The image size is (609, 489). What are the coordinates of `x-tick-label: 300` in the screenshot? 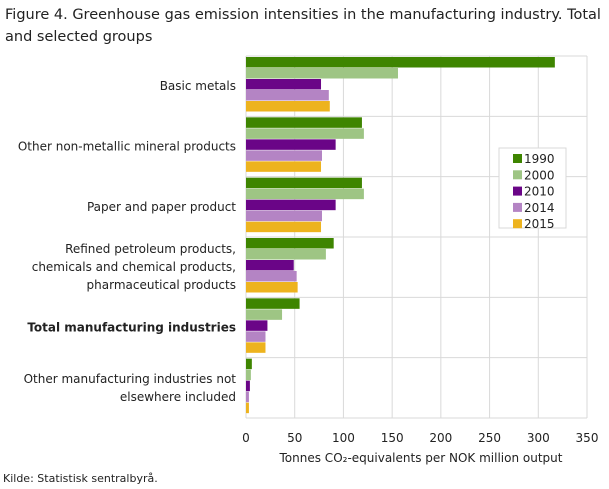 It's located at (538, 438).